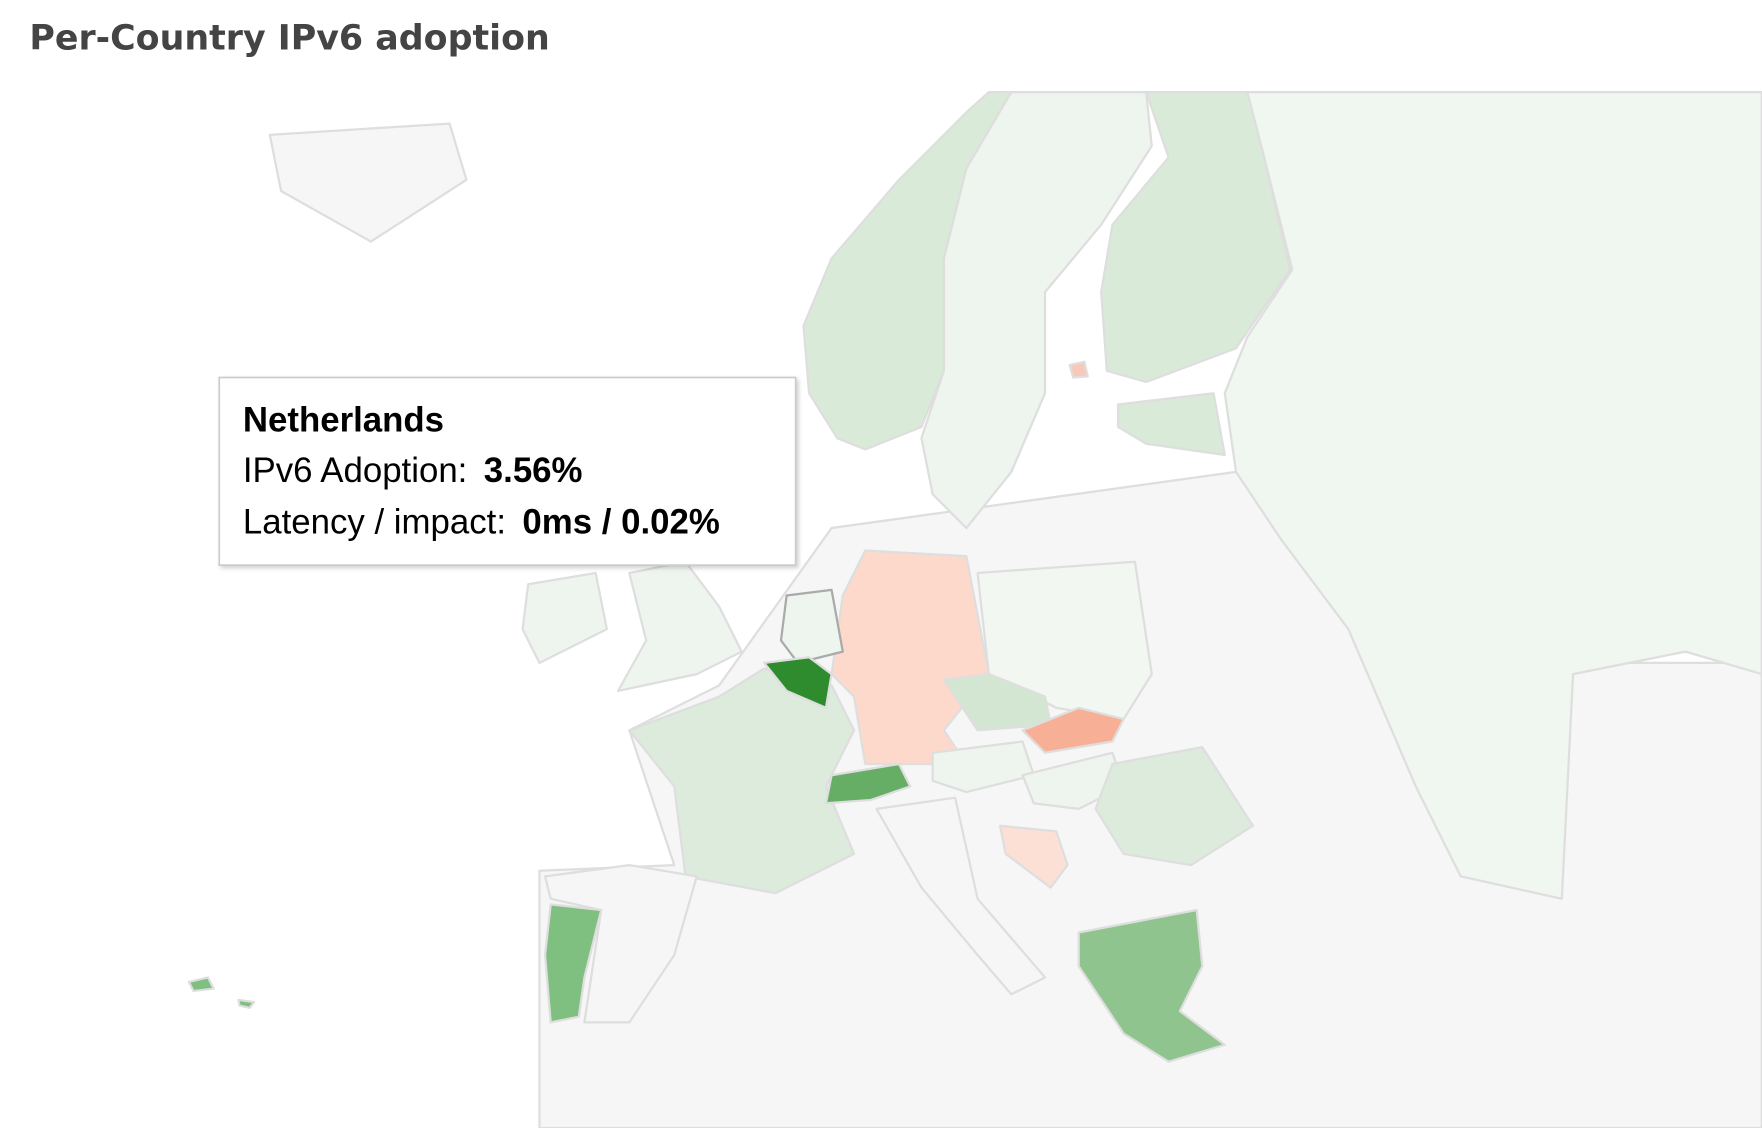 This screenshot has height=1128, width=1762. I want to click on tooltip-value: 3.56%, so click(533, 470).